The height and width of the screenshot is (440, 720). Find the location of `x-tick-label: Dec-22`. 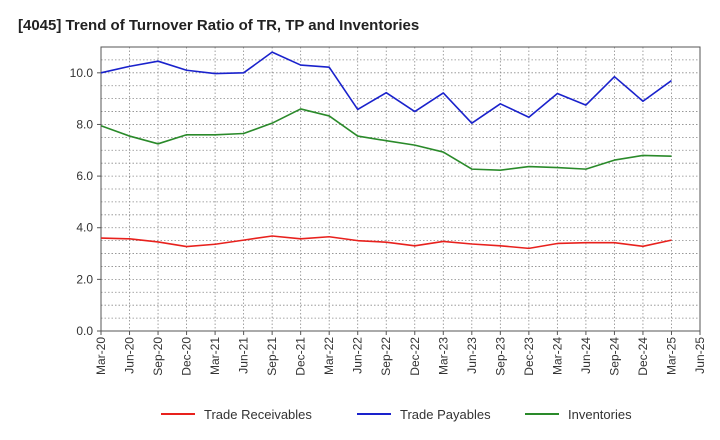

x-tick-label: Dec-22 is located at coordinates (415, 356).